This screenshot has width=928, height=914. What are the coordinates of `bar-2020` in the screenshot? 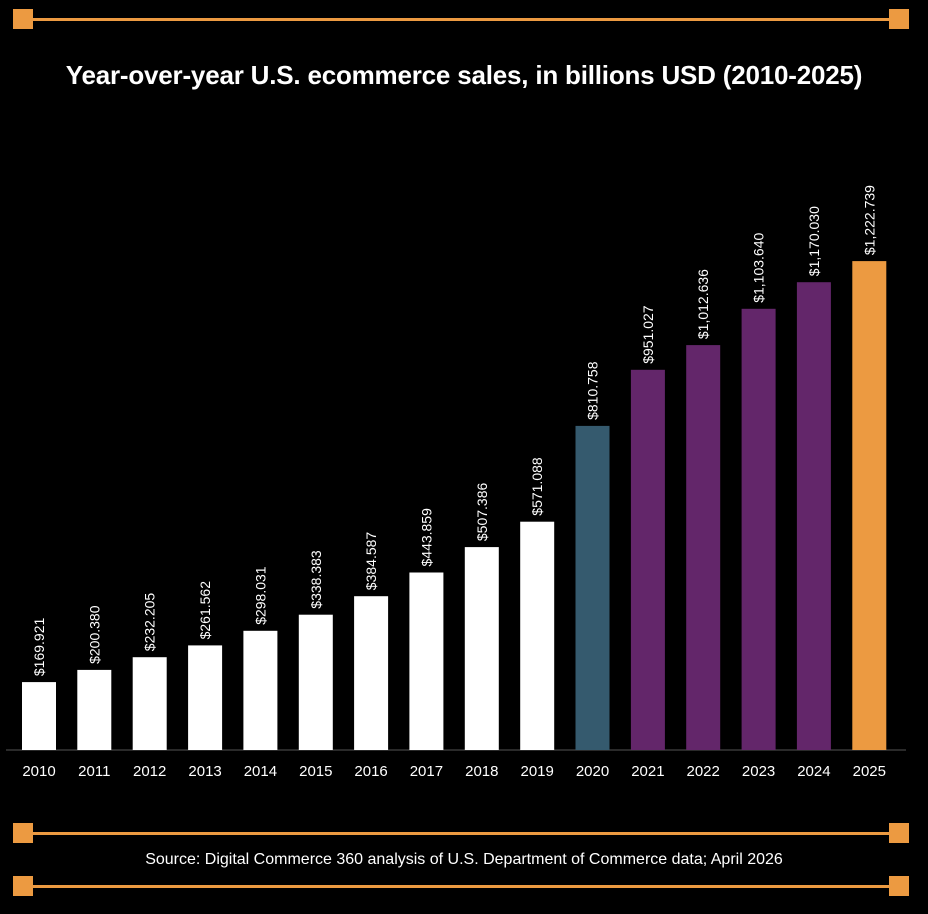 It's located at (592, 587).